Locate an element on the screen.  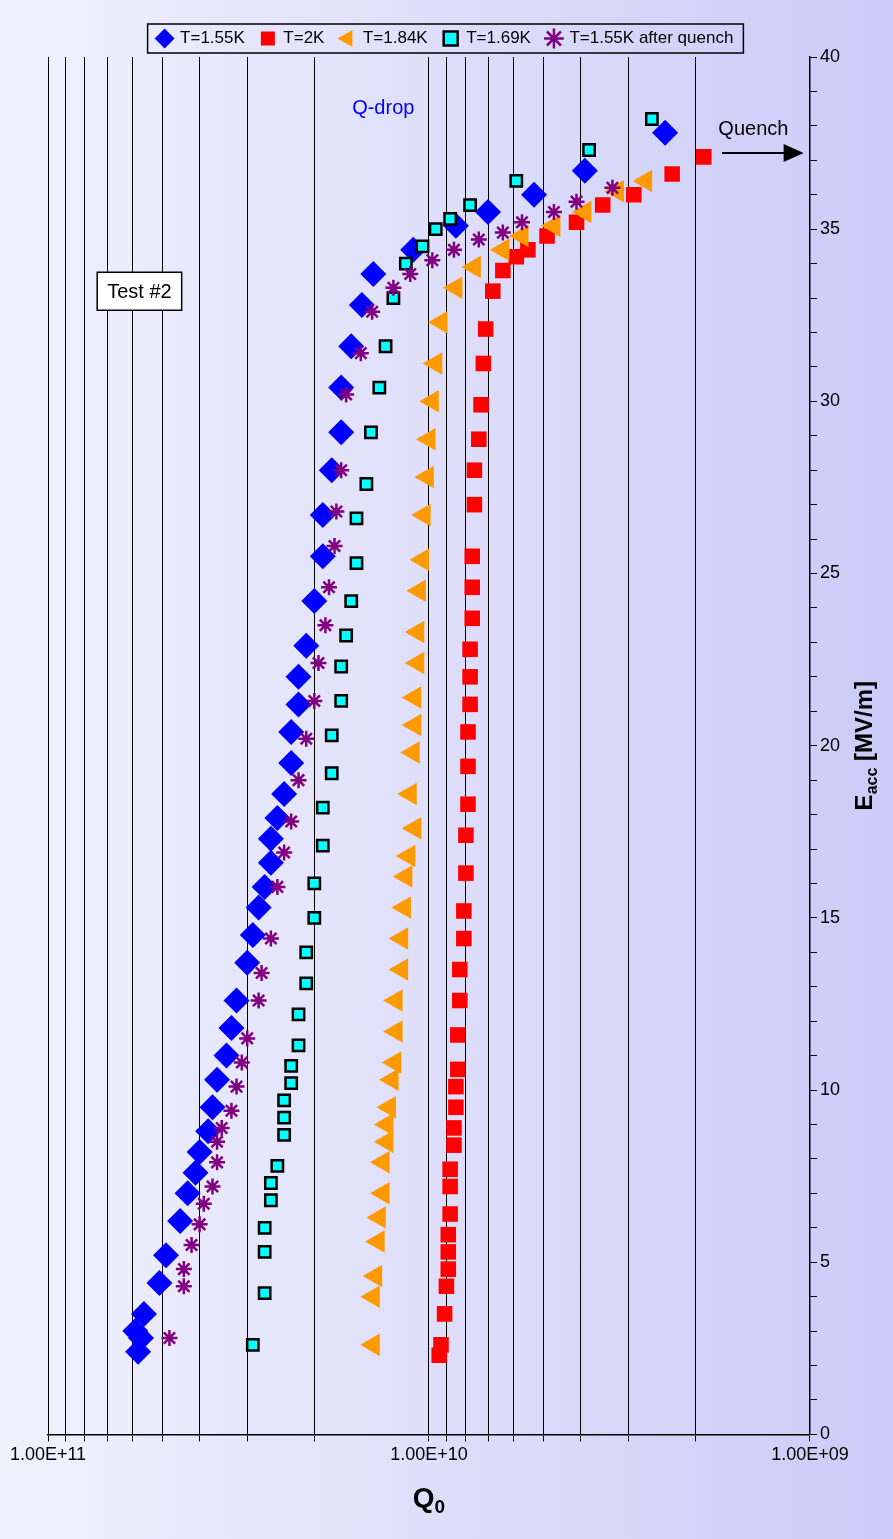
x-tick-label: 1.00E+09 is located at coordinates (810, 1454).